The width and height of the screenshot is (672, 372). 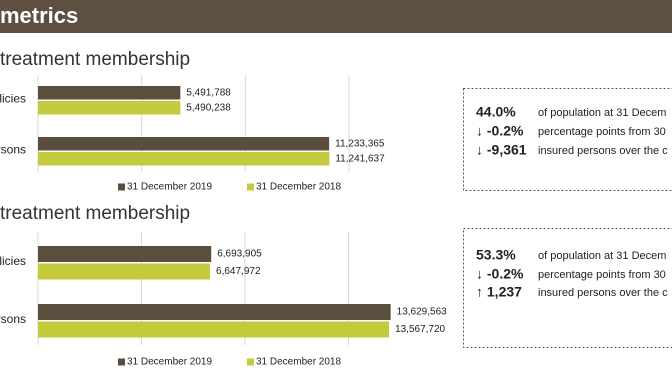 I want to click on value-label: 13,567,720, so click(x=420, y=329).